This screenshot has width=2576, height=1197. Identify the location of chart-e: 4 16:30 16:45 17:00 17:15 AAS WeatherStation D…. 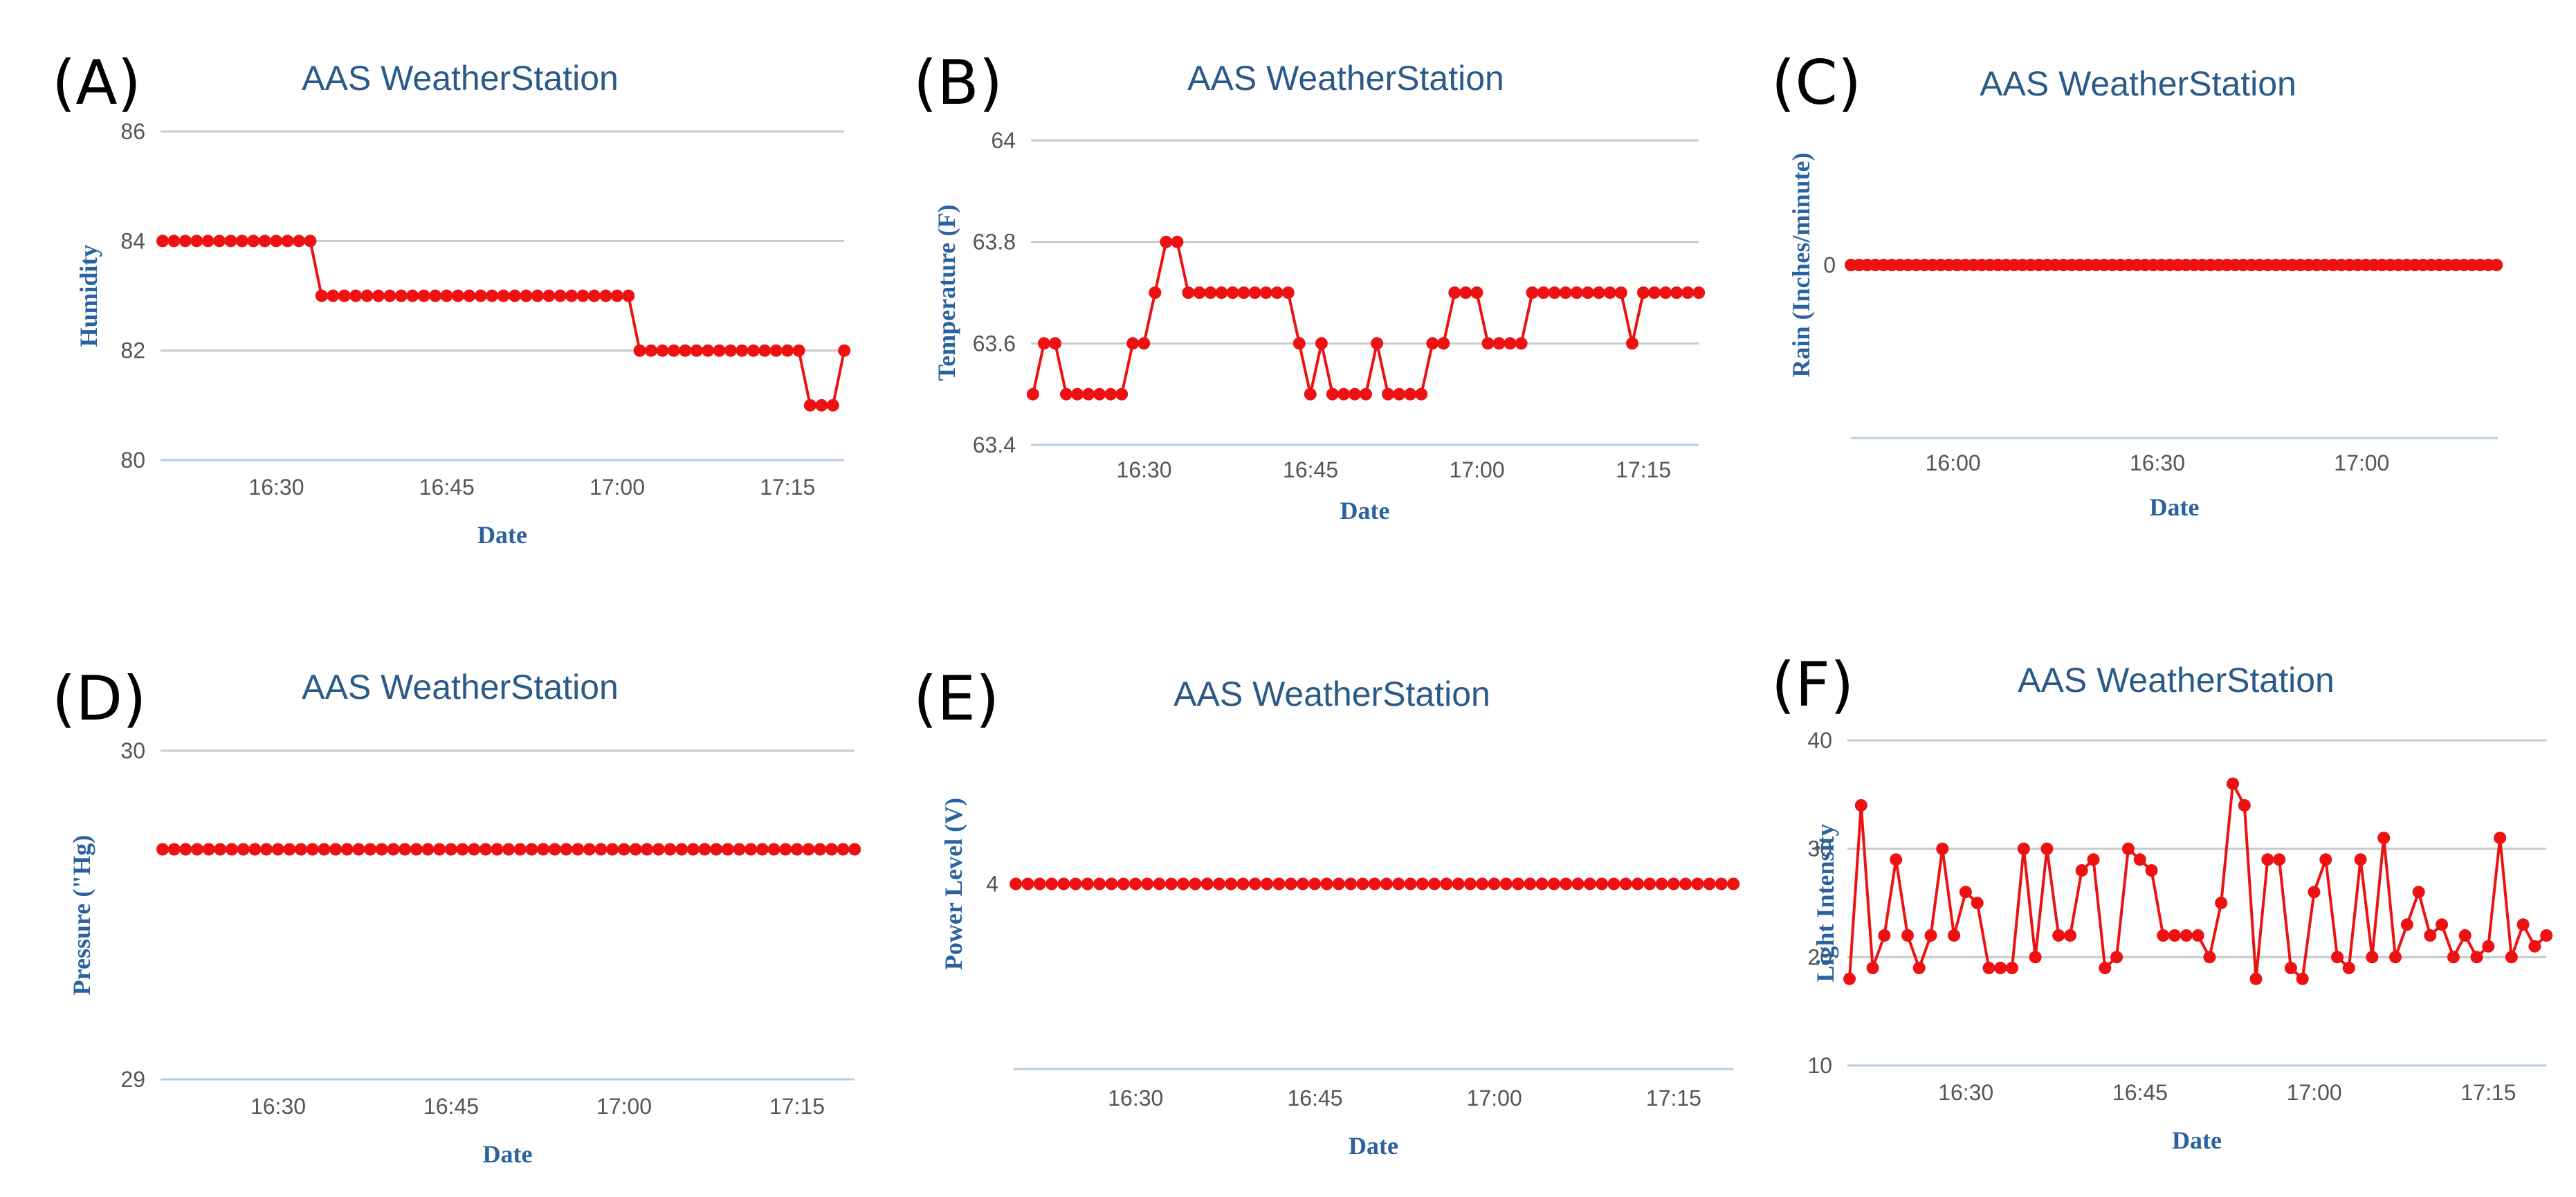
(1340, 917).